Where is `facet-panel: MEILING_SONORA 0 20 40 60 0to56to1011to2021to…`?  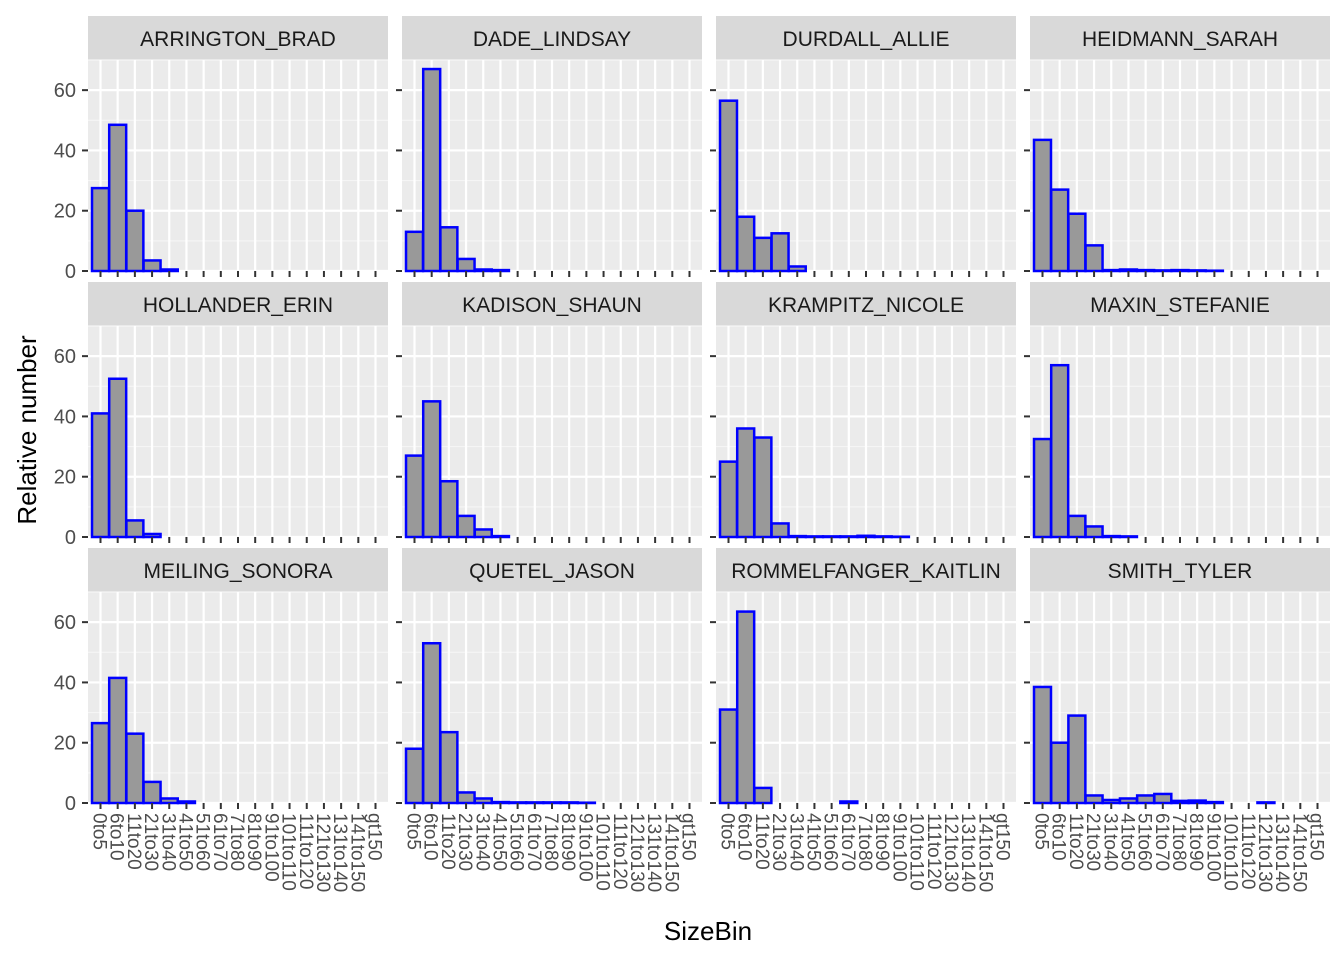 facet-panel: MEILING_SONORA 0 20 40 60 0to56to1011to2021to… is located at coordinates (221, 720).